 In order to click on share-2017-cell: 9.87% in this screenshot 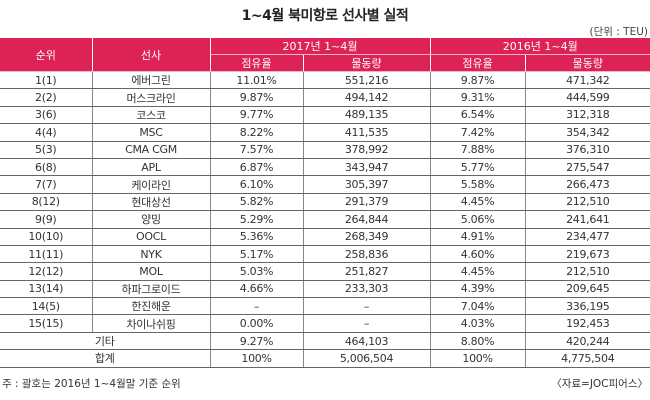, I will do `click(257, 97)`.